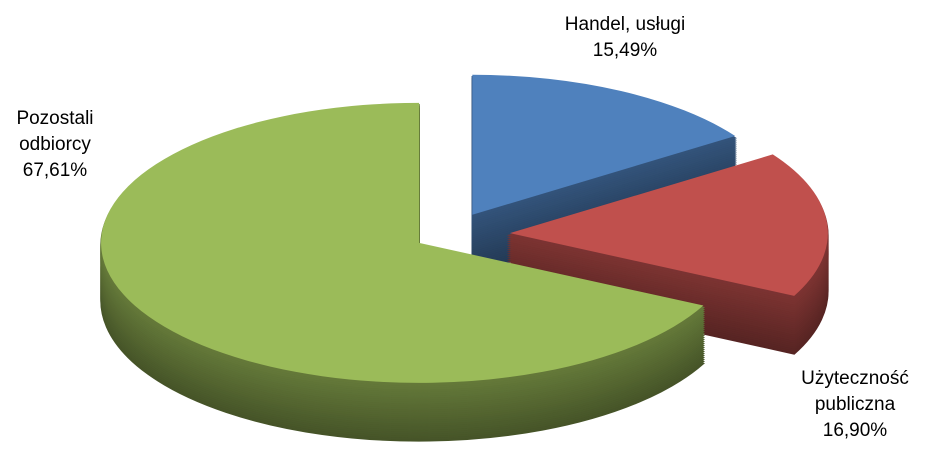 This screenshot has height=474, width=932. I want to click on slice-label: Użyteczność publiczna 16,90%, so click(855, 405).